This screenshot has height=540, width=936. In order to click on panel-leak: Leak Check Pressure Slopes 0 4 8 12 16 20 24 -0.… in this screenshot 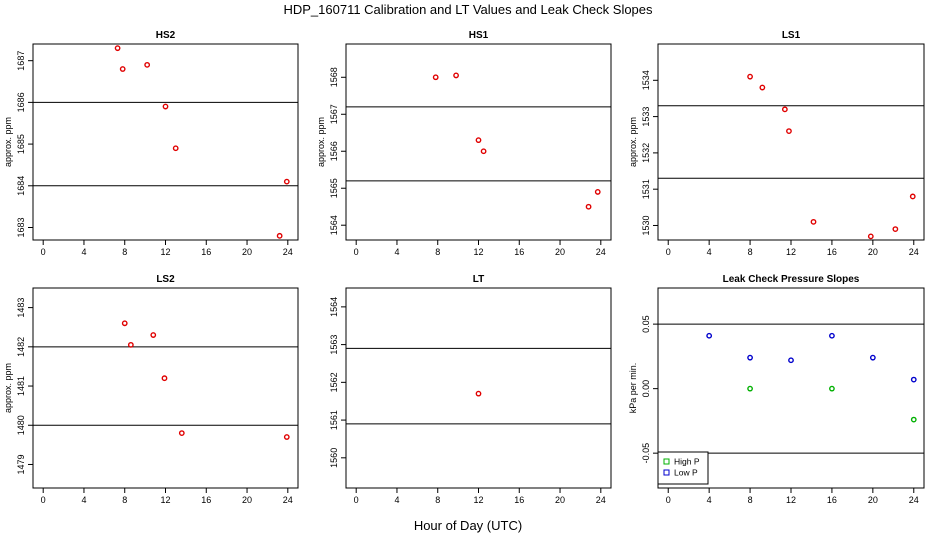, I will do `click(776, 389)`.